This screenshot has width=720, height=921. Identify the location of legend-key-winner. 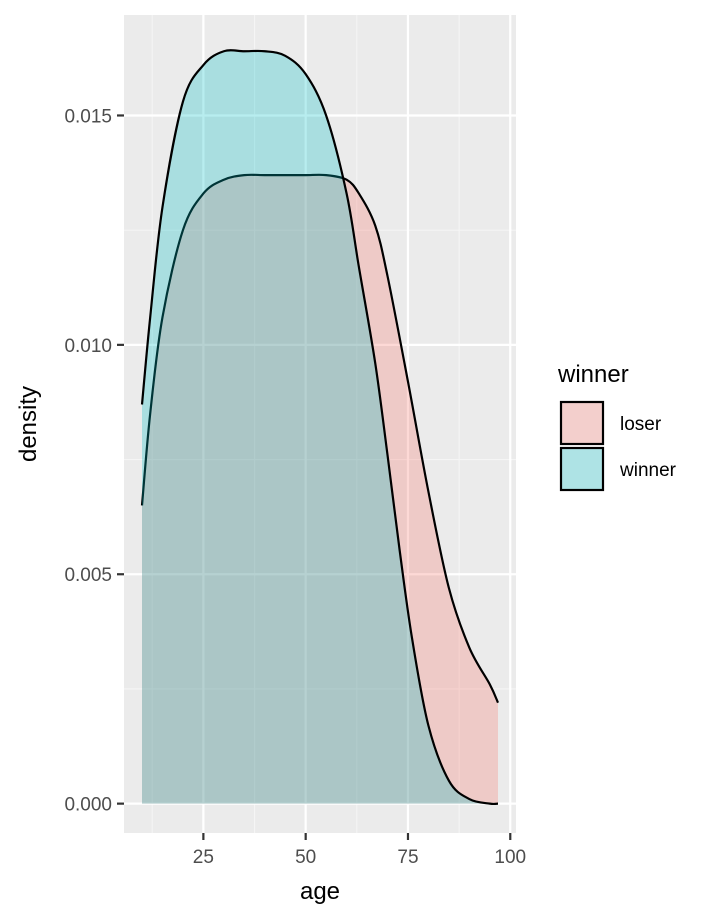
(582, 469).